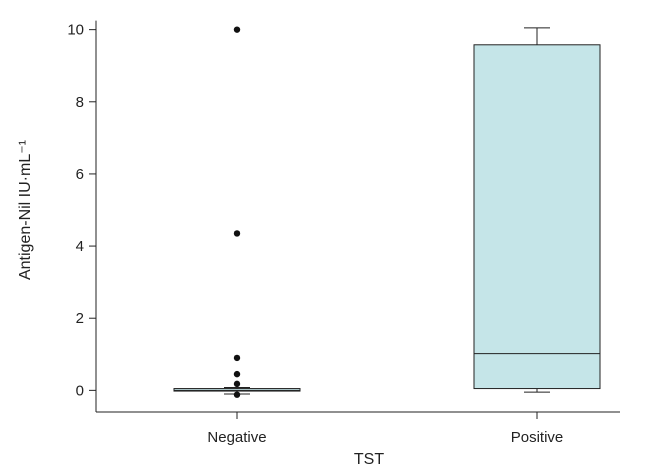  Describe the element at coordinates (236, 437) in the screenshot. I see `x-tick-label: Negative` at that location.